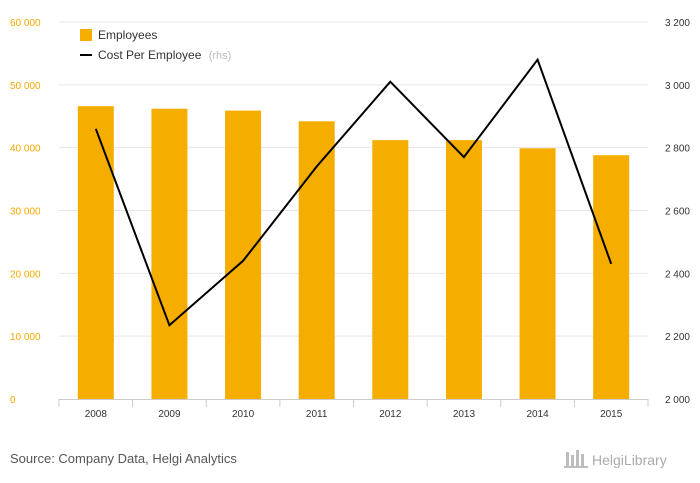  Describe the element at coordinates (169, 414) in the screenshot. I see `x-tick-label: 2009` at that location.